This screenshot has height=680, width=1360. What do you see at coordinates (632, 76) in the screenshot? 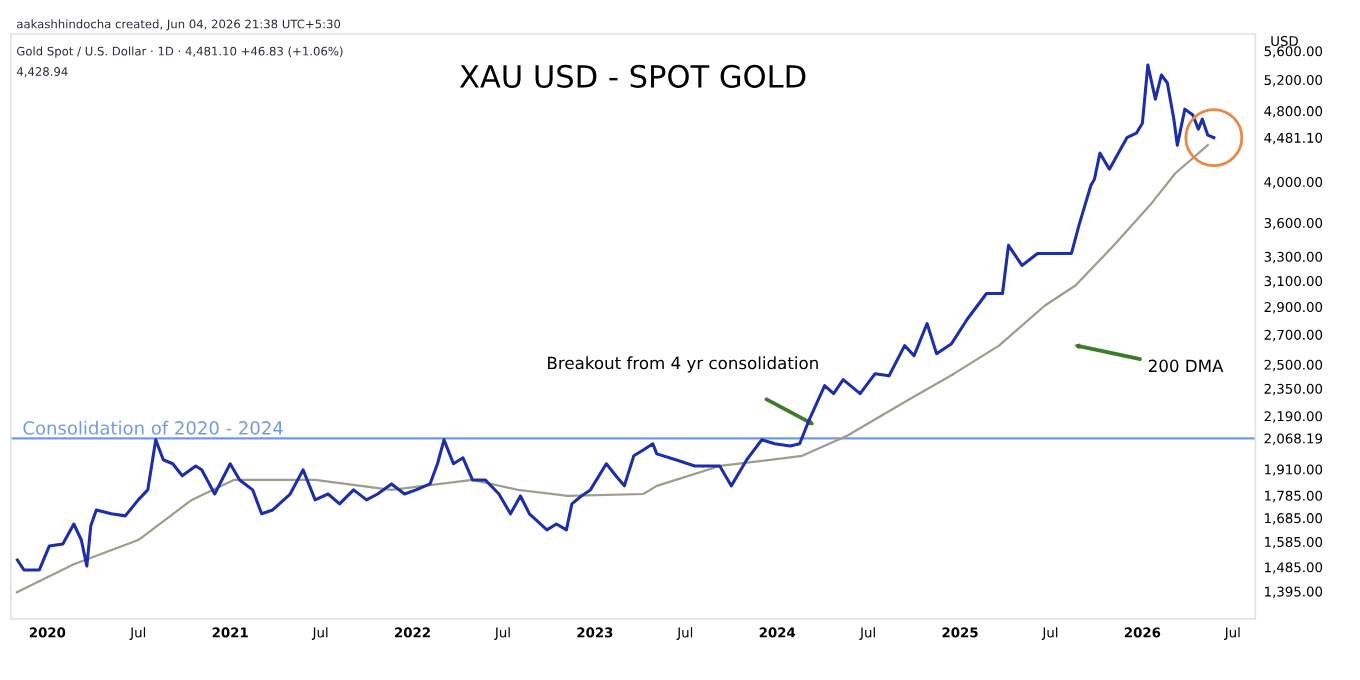
I see `text: XAU USD - SPOT GOLD` at bounding box center [632, 76].